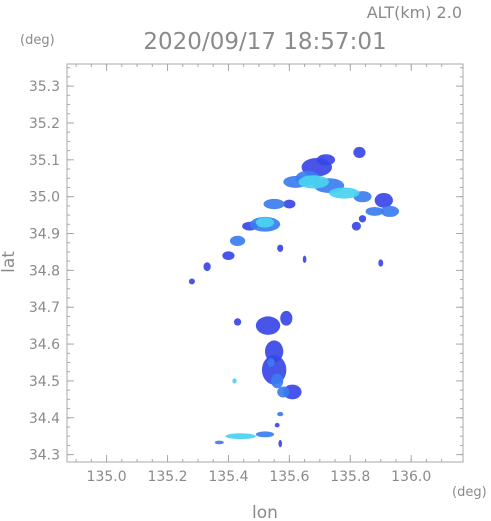  What do you see at coordinates (414, 12) in the screenshot?
I see `altitude-label: ALT(km) 2.0` at bounding box center [414, 12].